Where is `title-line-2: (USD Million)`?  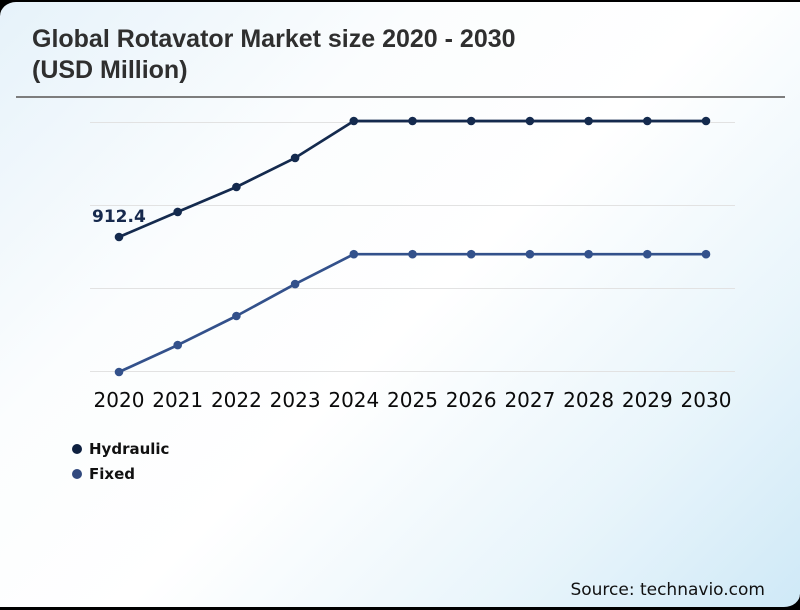 title-line-2: (USD Million) is located at coordinates (110, 70).